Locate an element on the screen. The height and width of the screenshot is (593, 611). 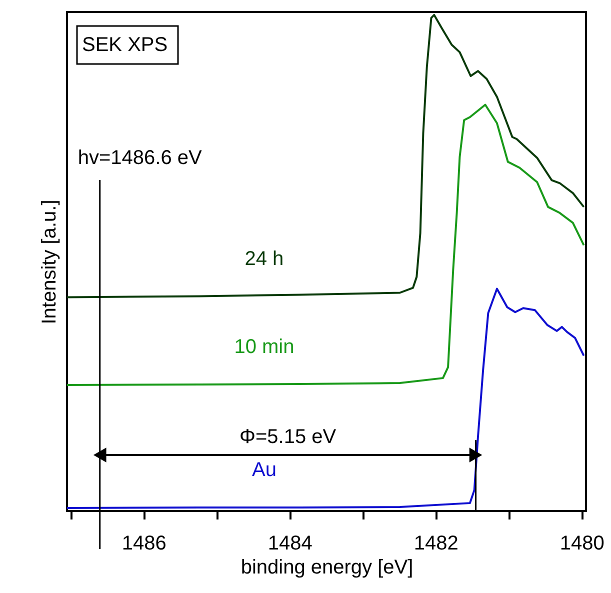
y-axis-title: Intensity [a.u.] is located at coordinates (49, 262).